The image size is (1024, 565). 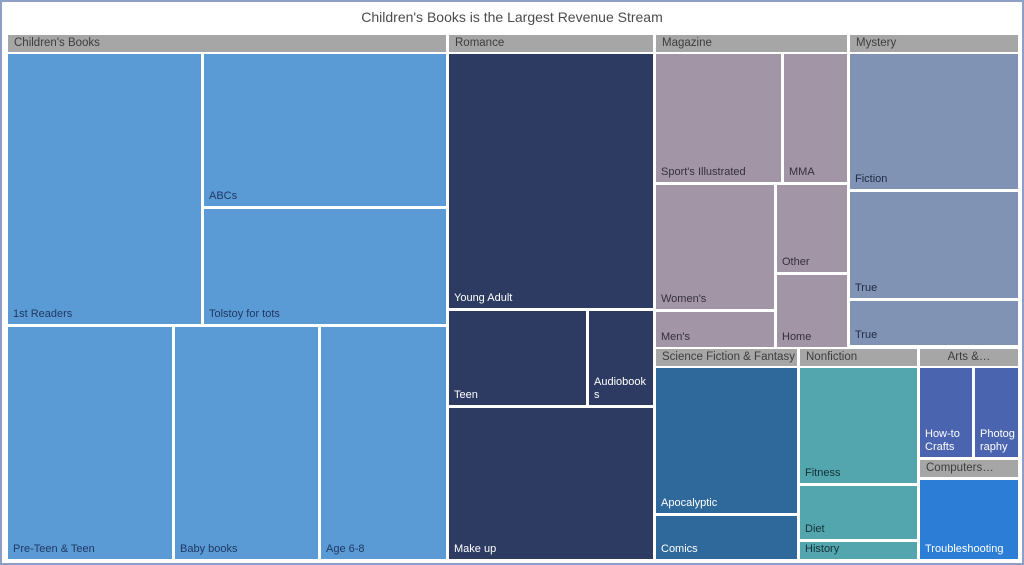 I want to click on tile-diet: Diet, so click(x=858, y=512).